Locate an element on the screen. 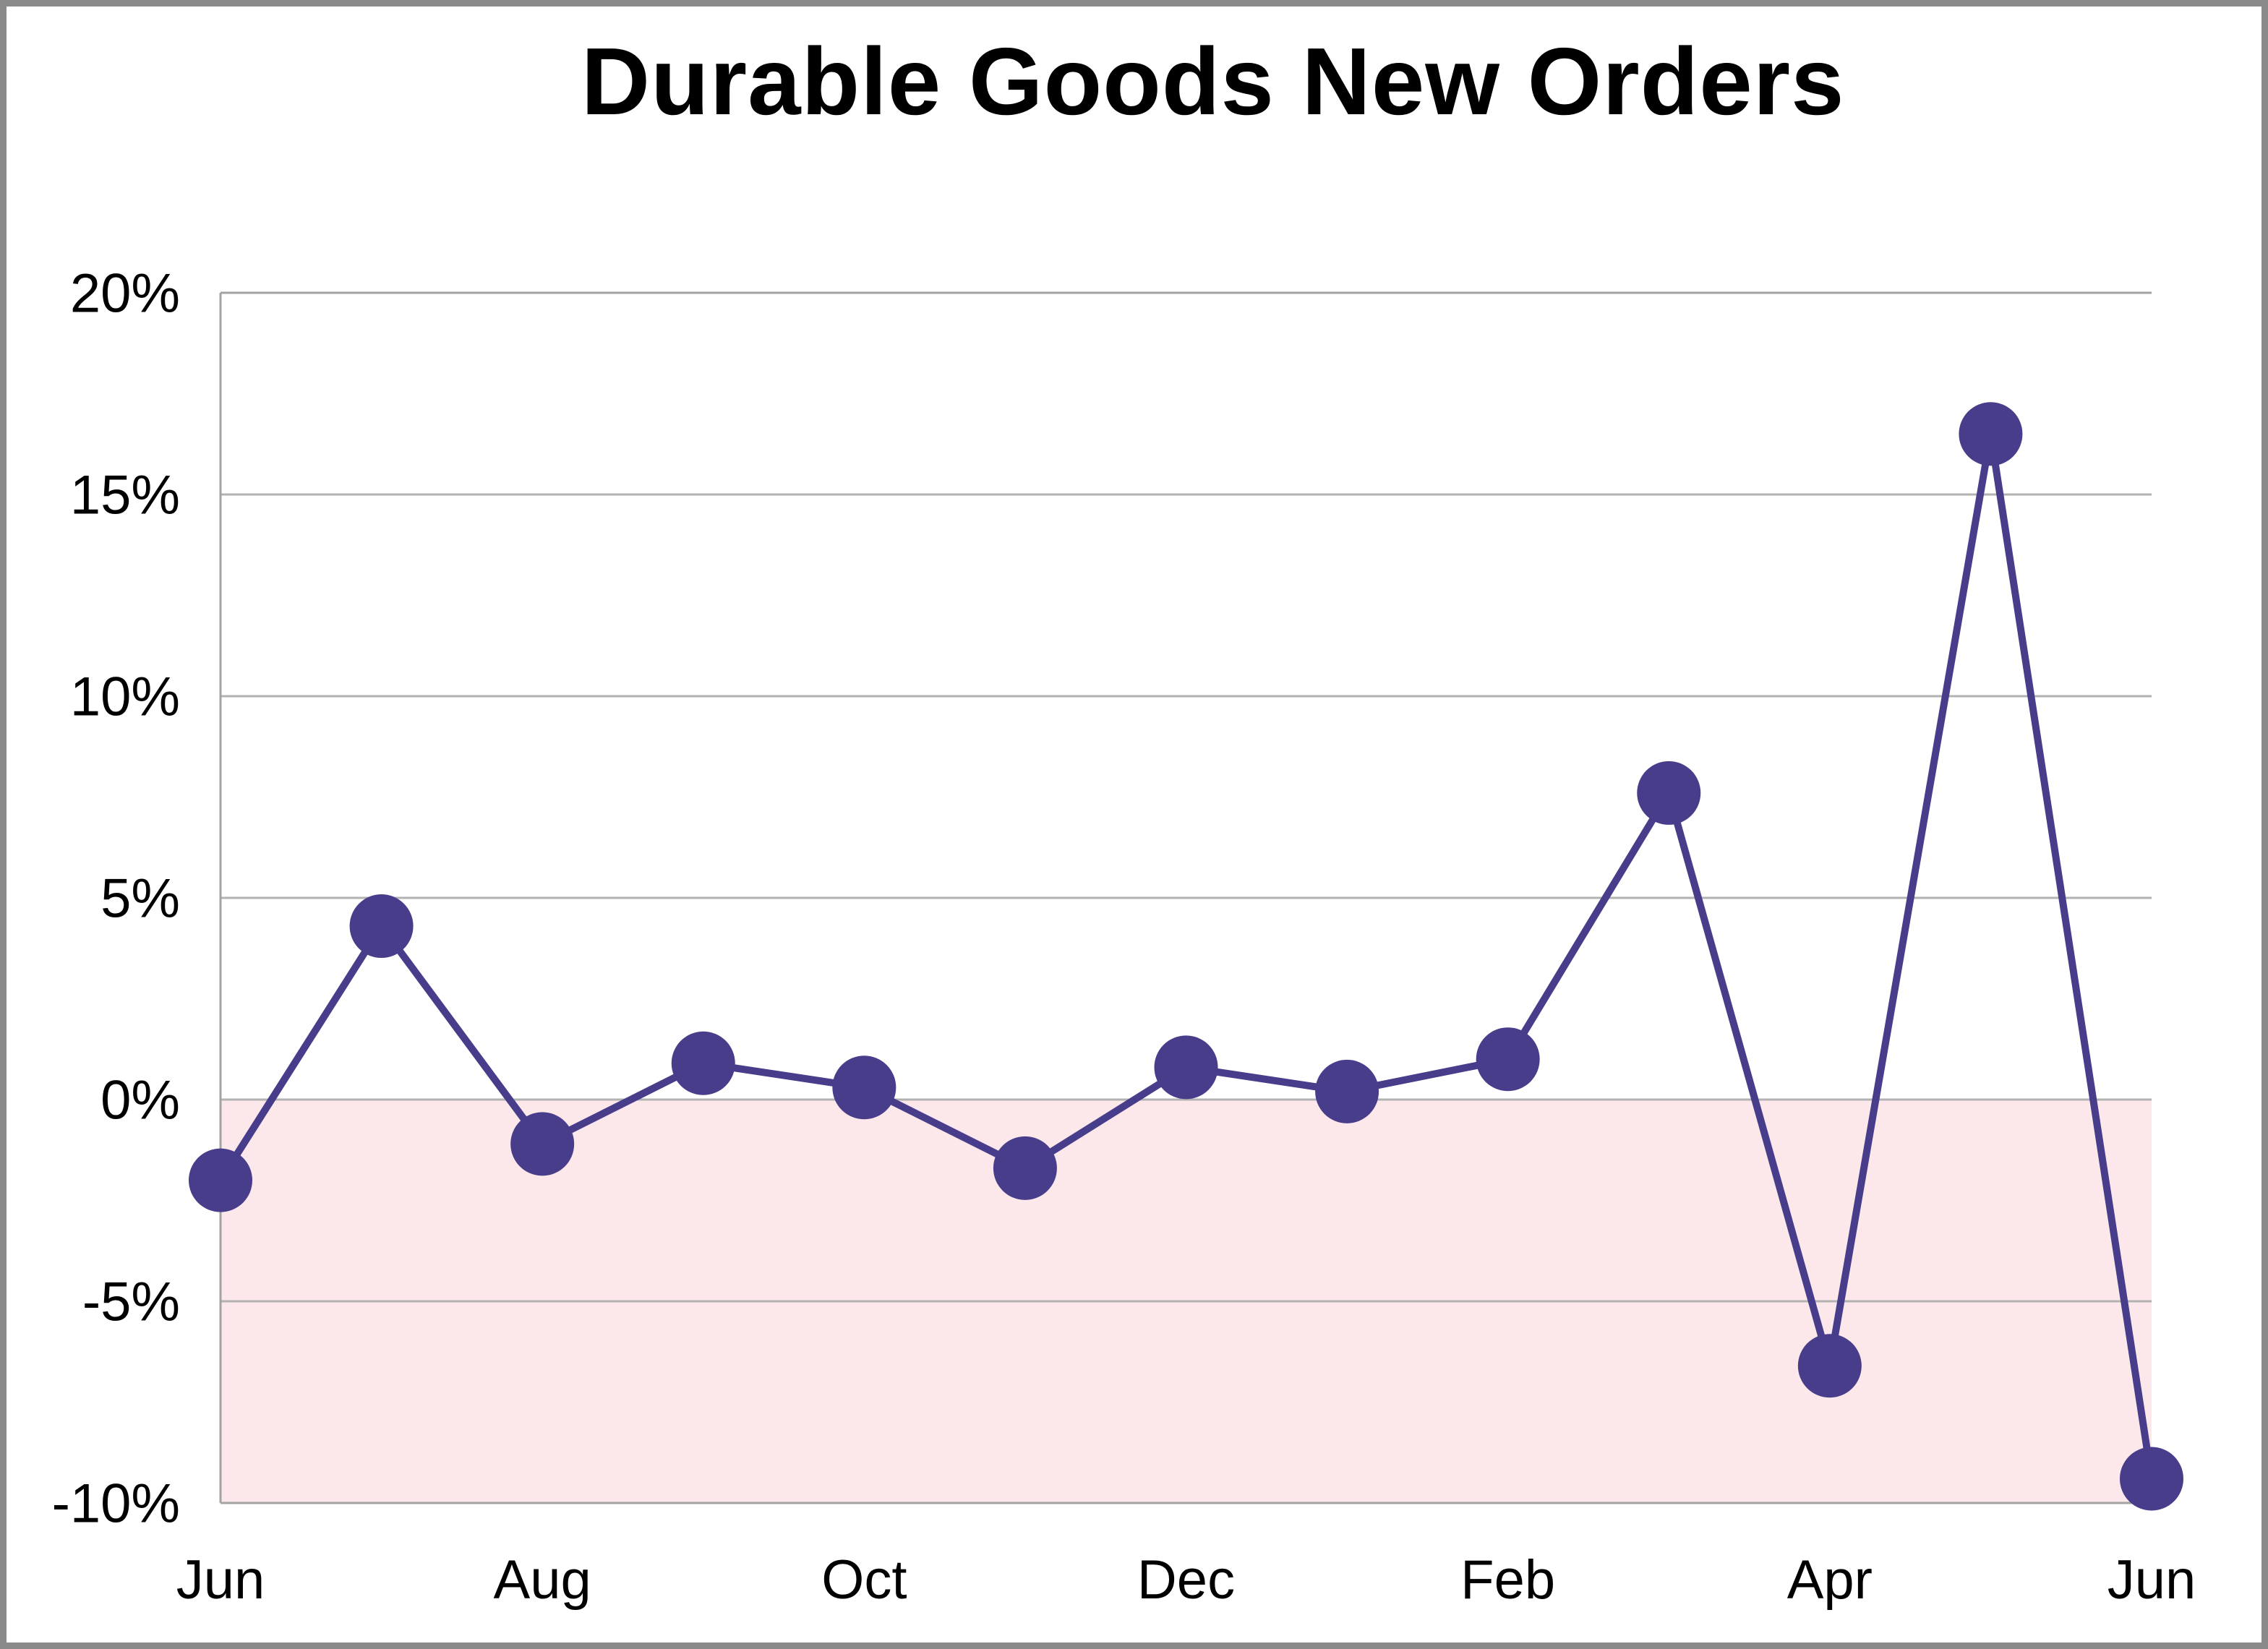  data-point-5-nov is located at coordinates (1025, 1168).